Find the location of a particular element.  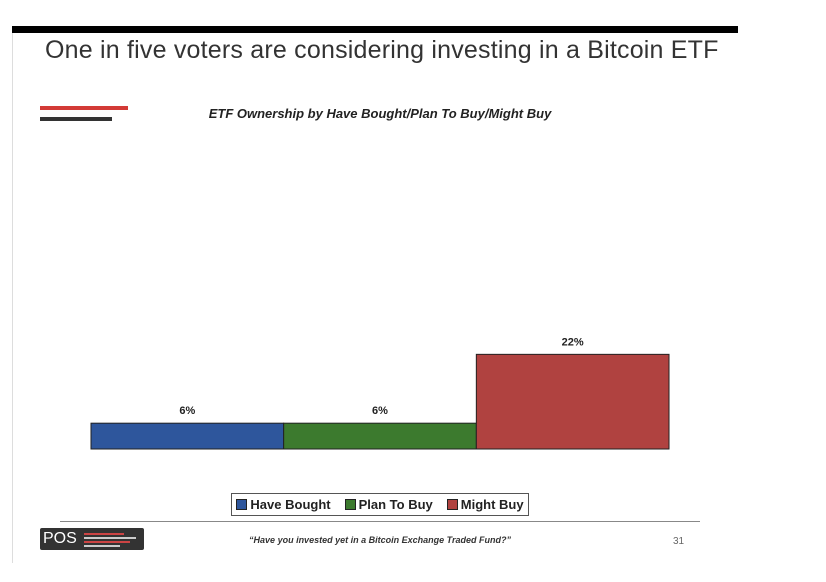

accent-red-line is located at coordinates (84, 108).